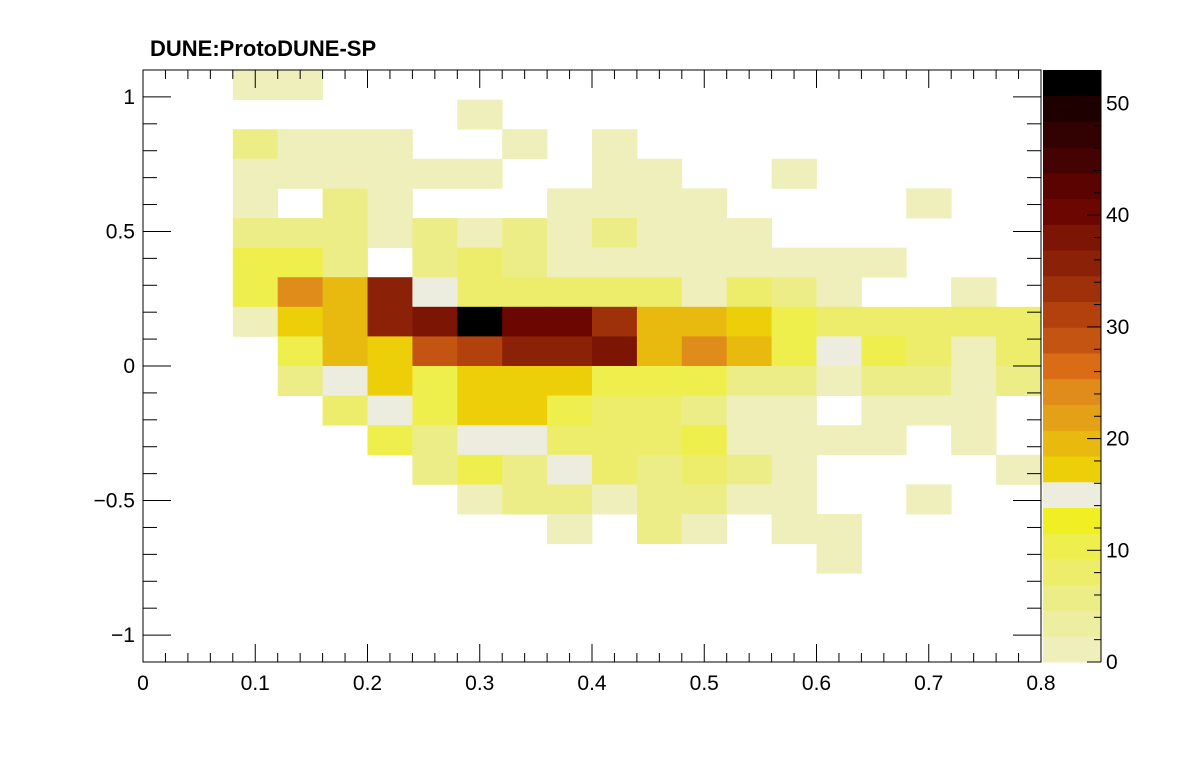 The image size is (1196, 772). I want to click on x-tick-label: 0.6, so click(816, 683).